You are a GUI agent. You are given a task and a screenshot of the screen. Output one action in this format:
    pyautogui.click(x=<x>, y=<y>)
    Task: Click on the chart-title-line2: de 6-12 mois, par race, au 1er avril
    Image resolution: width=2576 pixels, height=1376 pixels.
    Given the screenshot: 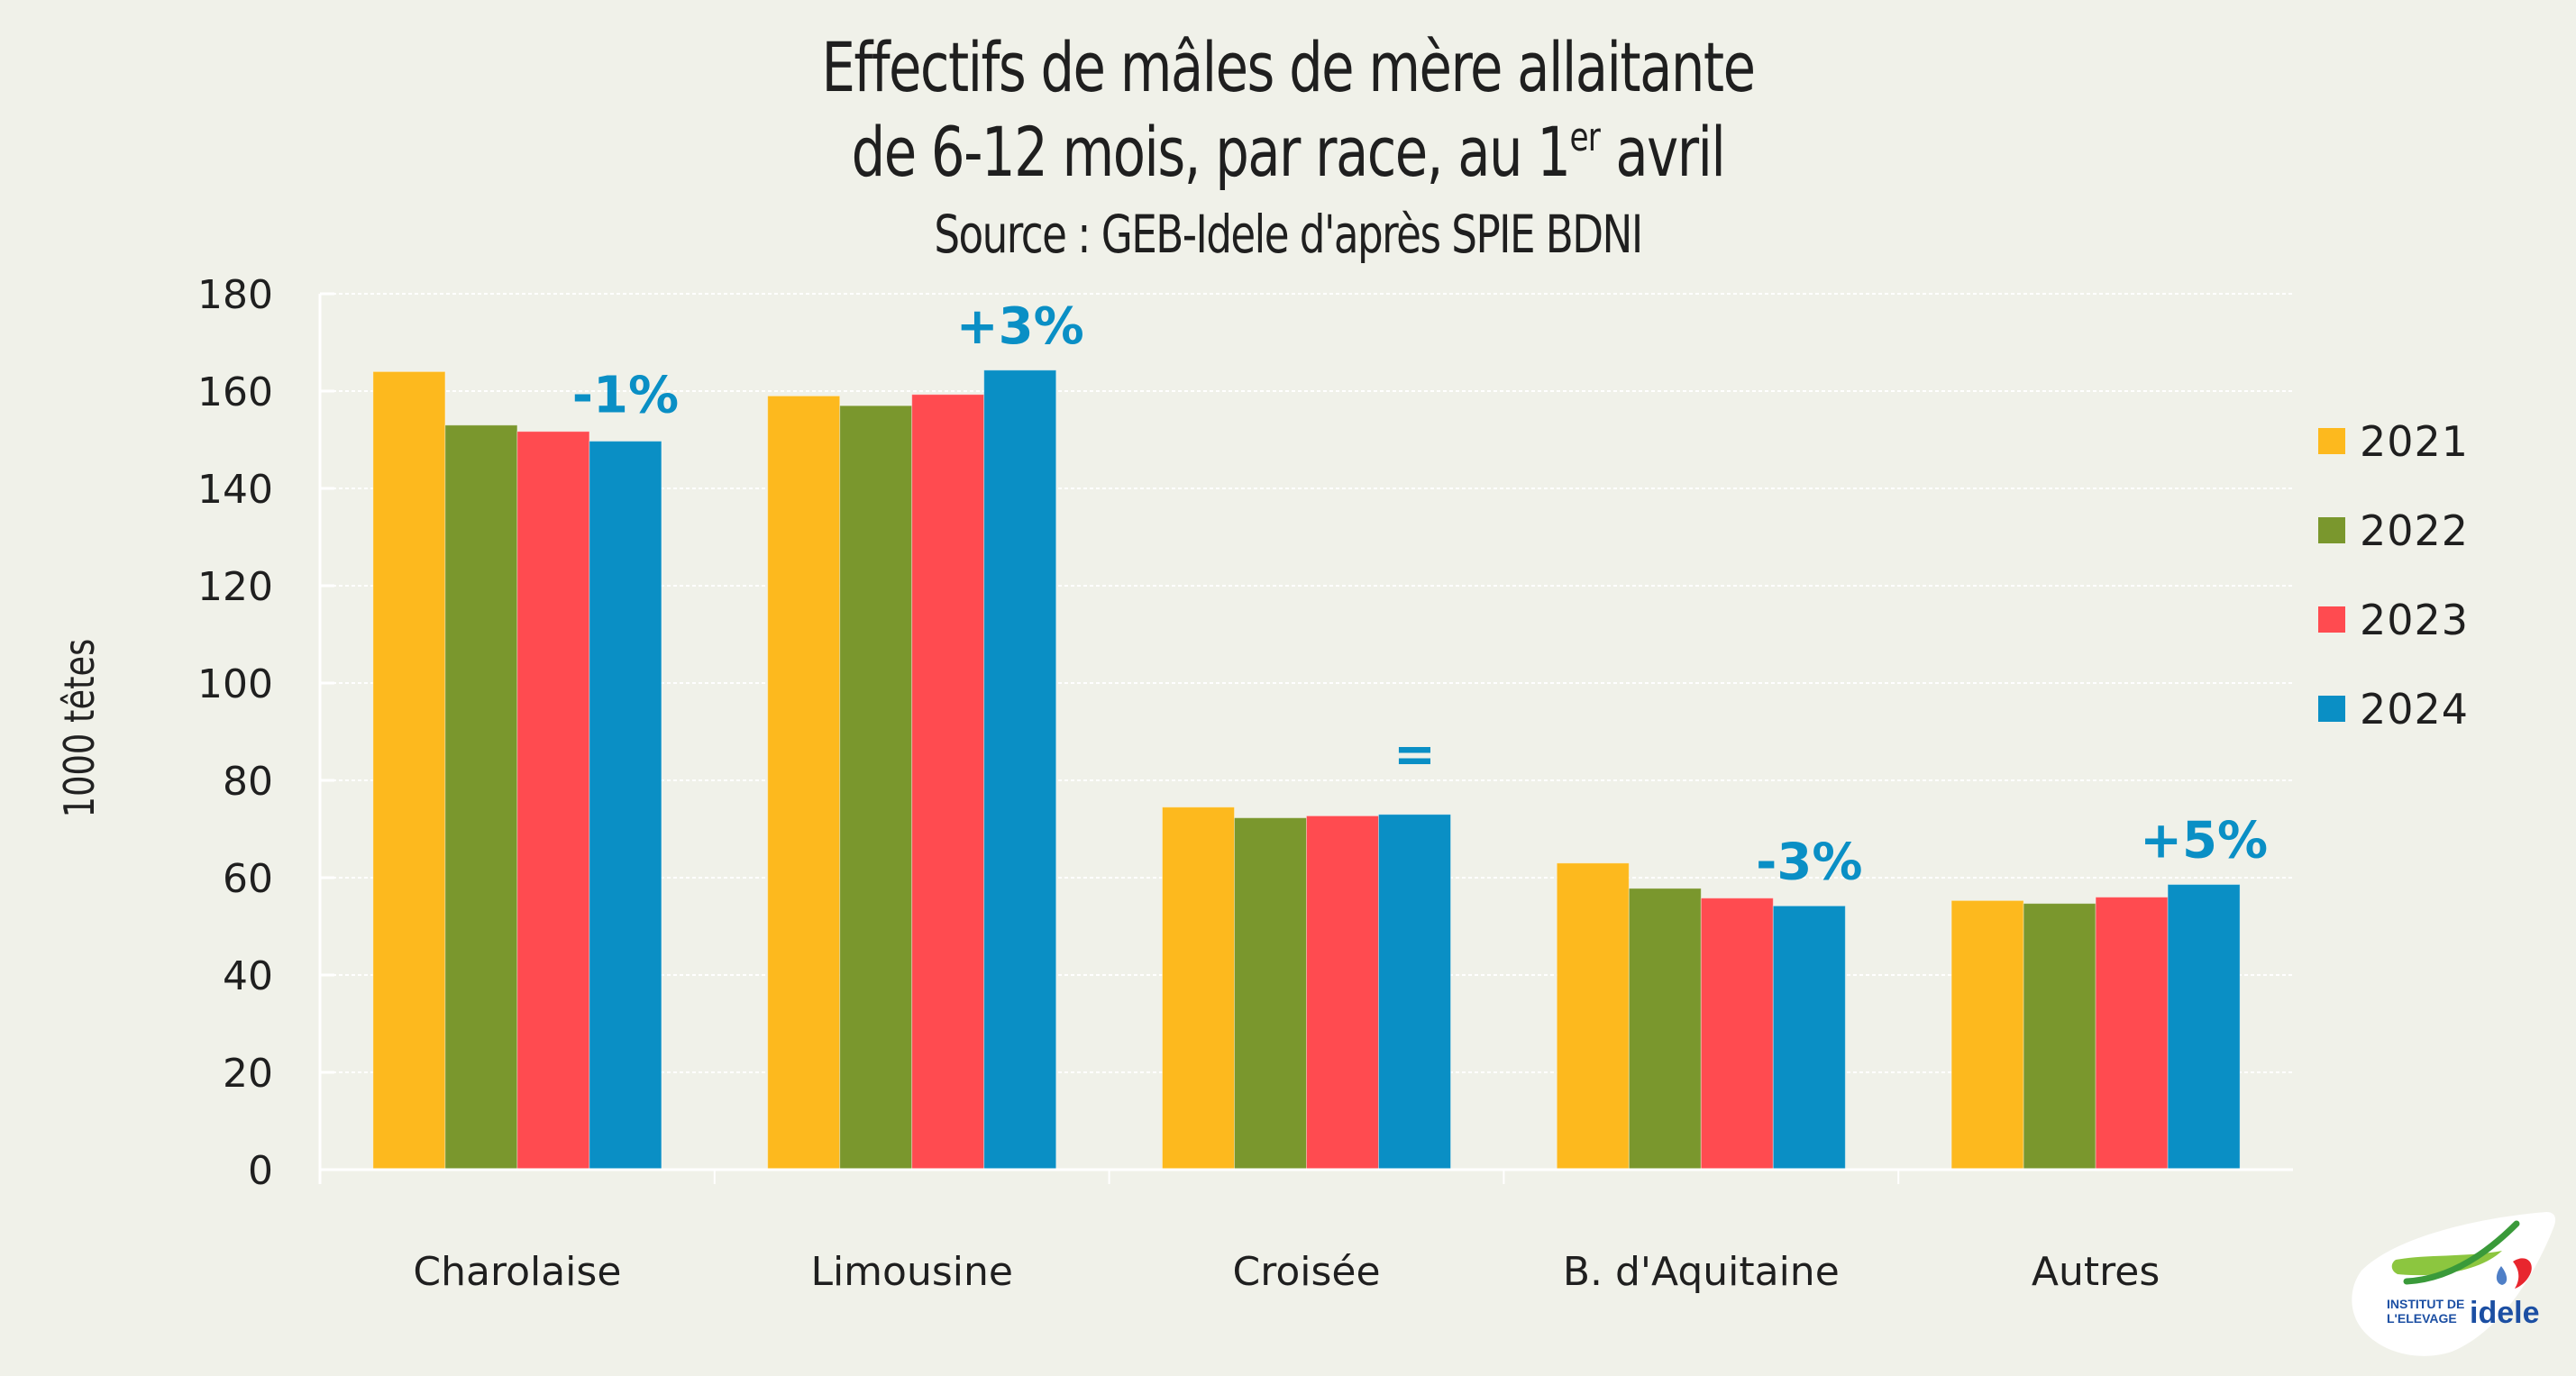 What is the action you would take?
    pyautogui.click(x=1287, y=152)
    